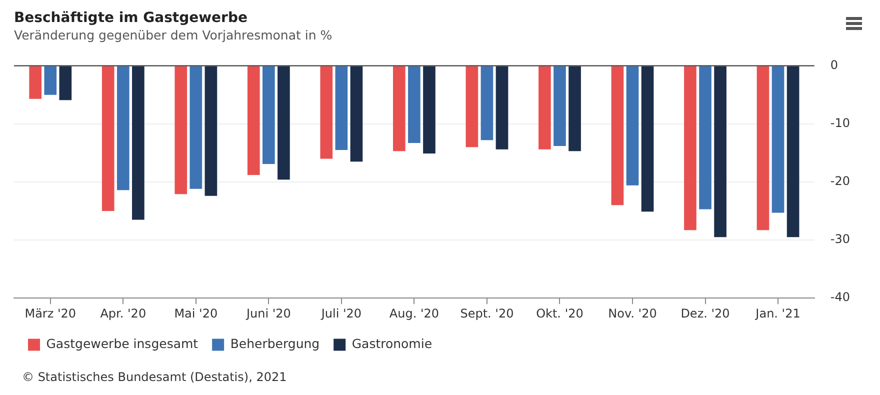 The height and width of the screenshot is (395, 880). What do you see at coordinates (632, 313) in the screenshot?
I see `x-tick-label: Nov. '20` at bounding box center [632, 313].